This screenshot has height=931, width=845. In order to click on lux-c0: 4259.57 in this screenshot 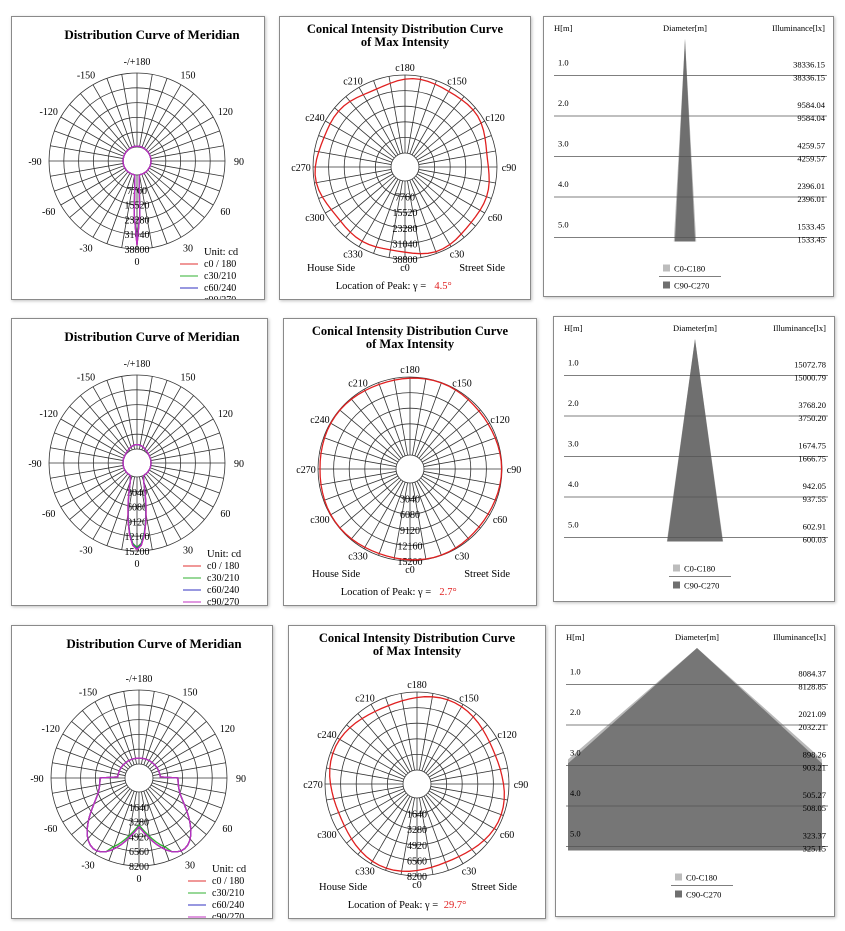, I will do `click(811, 146)`.